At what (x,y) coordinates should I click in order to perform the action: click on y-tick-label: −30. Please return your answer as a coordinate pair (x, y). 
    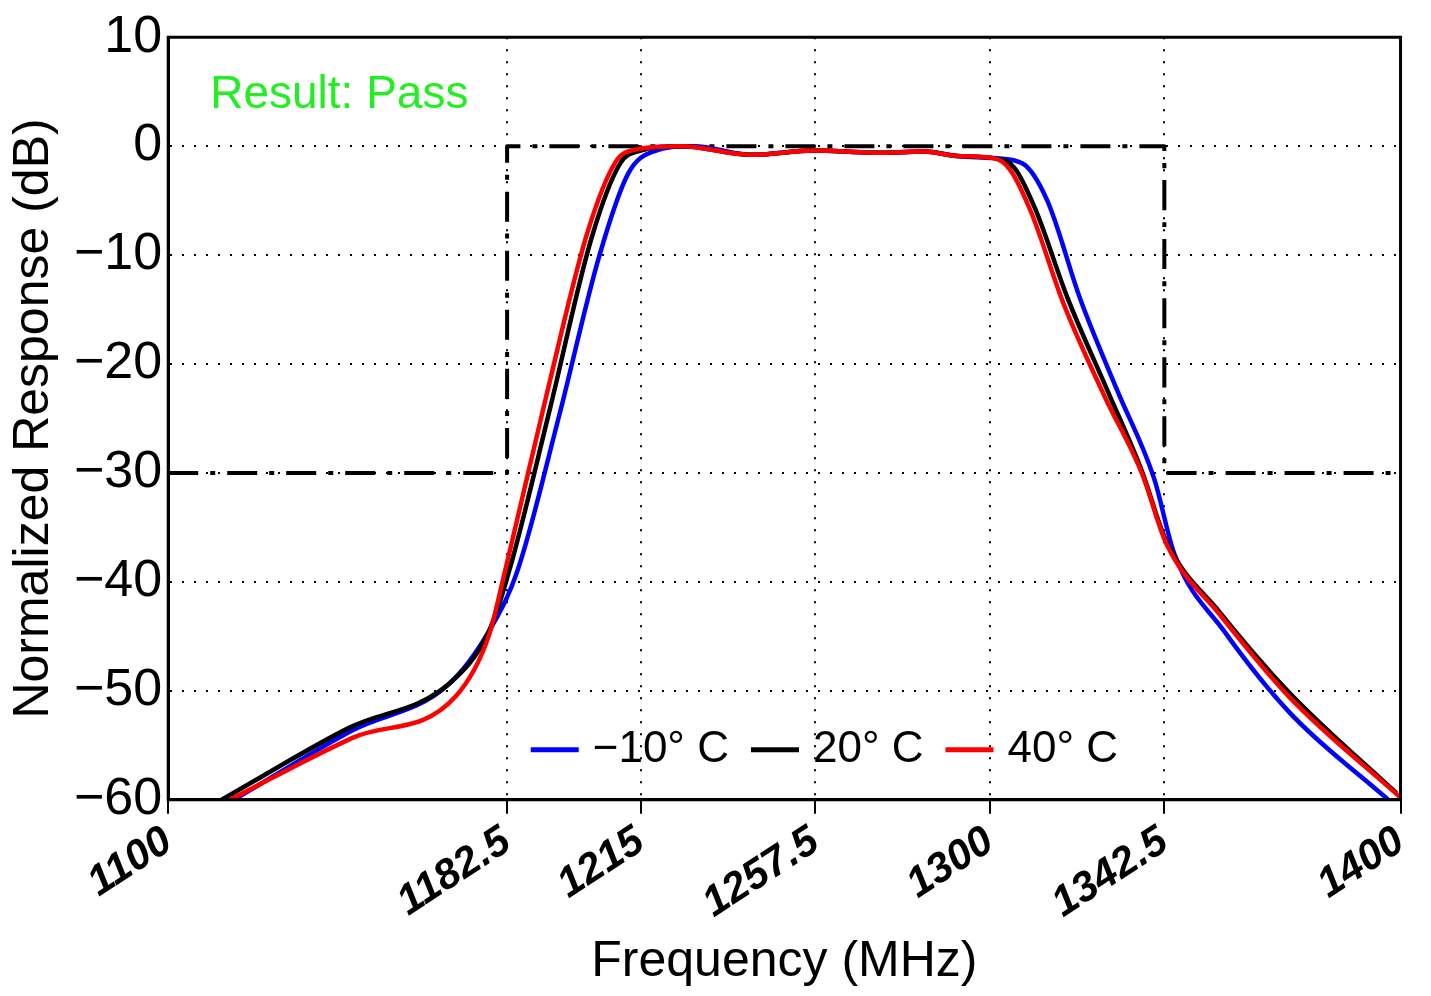
    Looking at the image, I should click on (118, 469).